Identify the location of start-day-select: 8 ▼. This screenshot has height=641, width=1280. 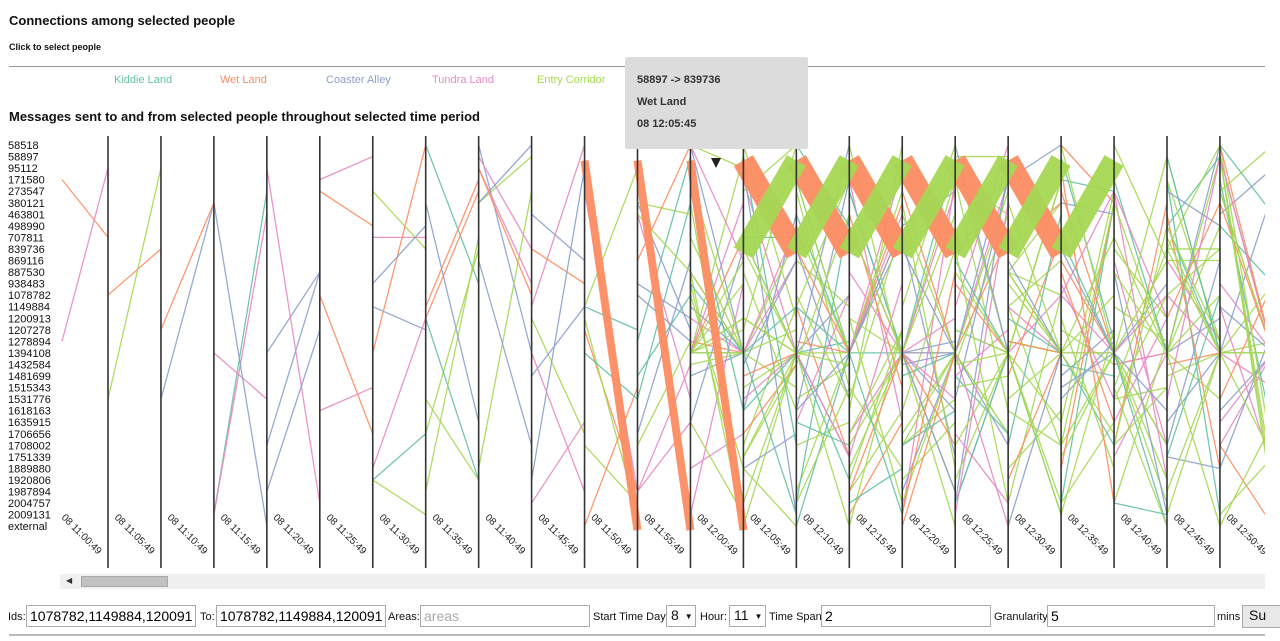
(681, 616).